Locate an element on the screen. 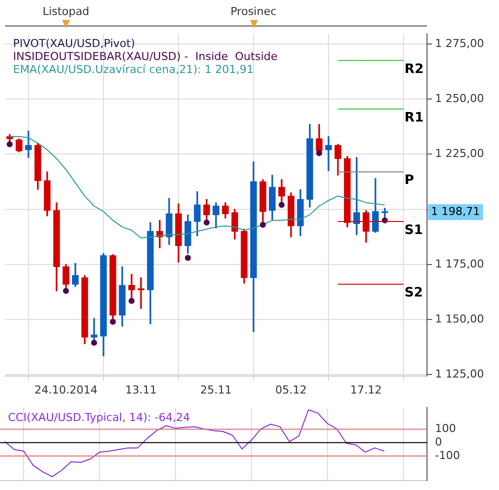 The width and height of the screenshot is (499, 490). y-tick-label: 1 125,00 is located at coordinates (459, 374).